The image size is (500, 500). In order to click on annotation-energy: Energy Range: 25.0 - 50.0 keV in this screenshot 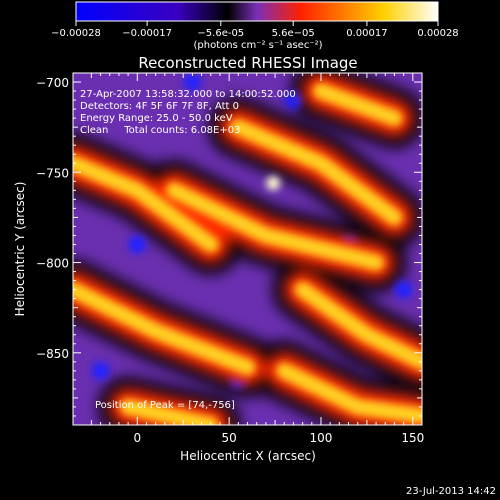, I will do `click(156, 118)`.